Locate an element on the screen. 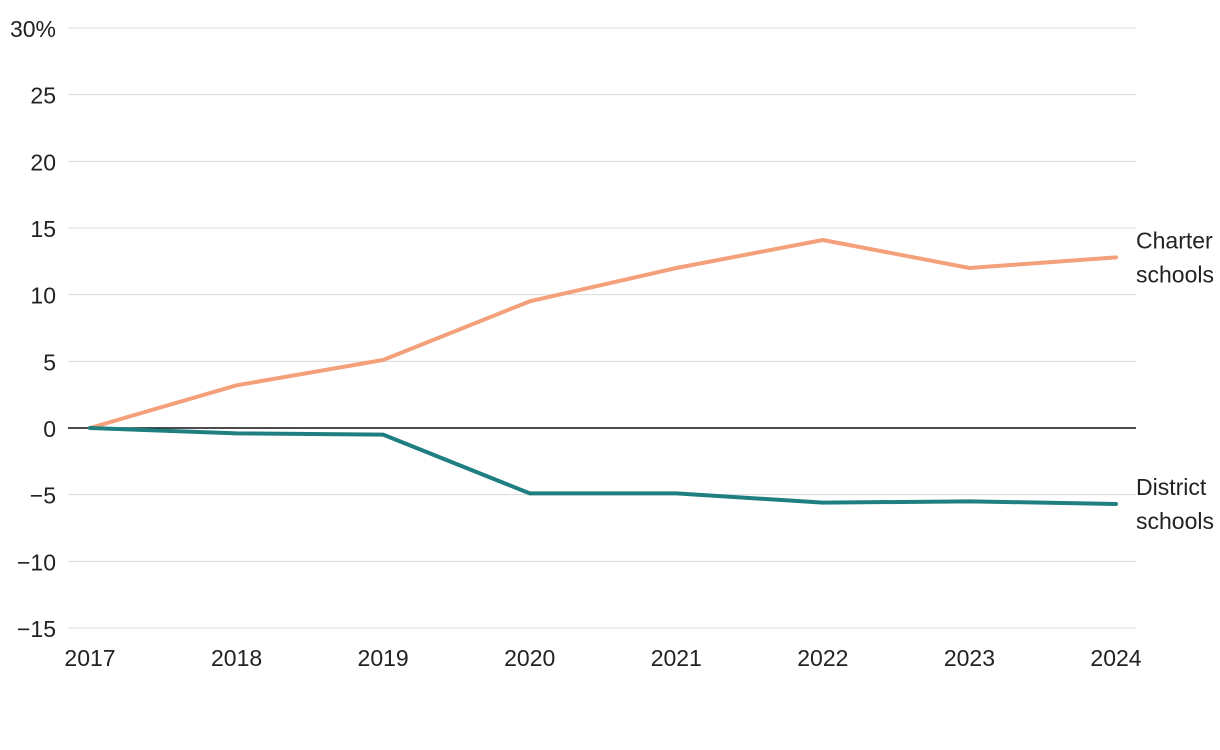 This screenshot has width=1220, height=750. x-tick-label: 2017 is located at coordinates (89, 658).